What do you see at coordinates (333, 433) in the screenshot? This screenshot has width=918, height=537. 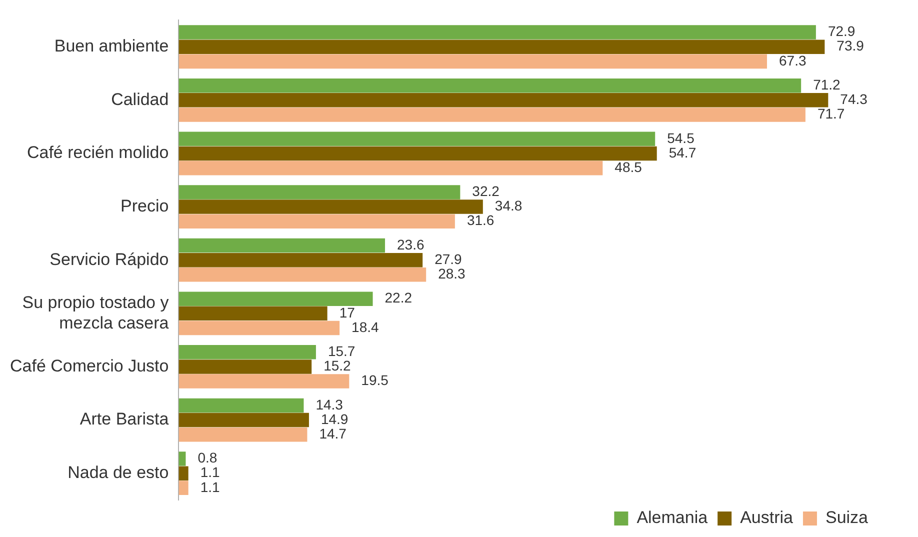 I see `data-label: 14.7` at bounding box center [333, 433].